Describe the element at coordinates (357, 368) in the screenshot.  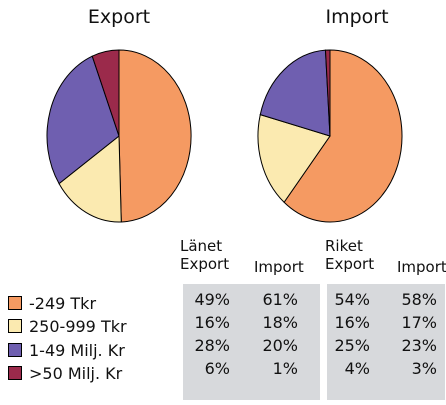
I see `table-cell: 4%` at that location.